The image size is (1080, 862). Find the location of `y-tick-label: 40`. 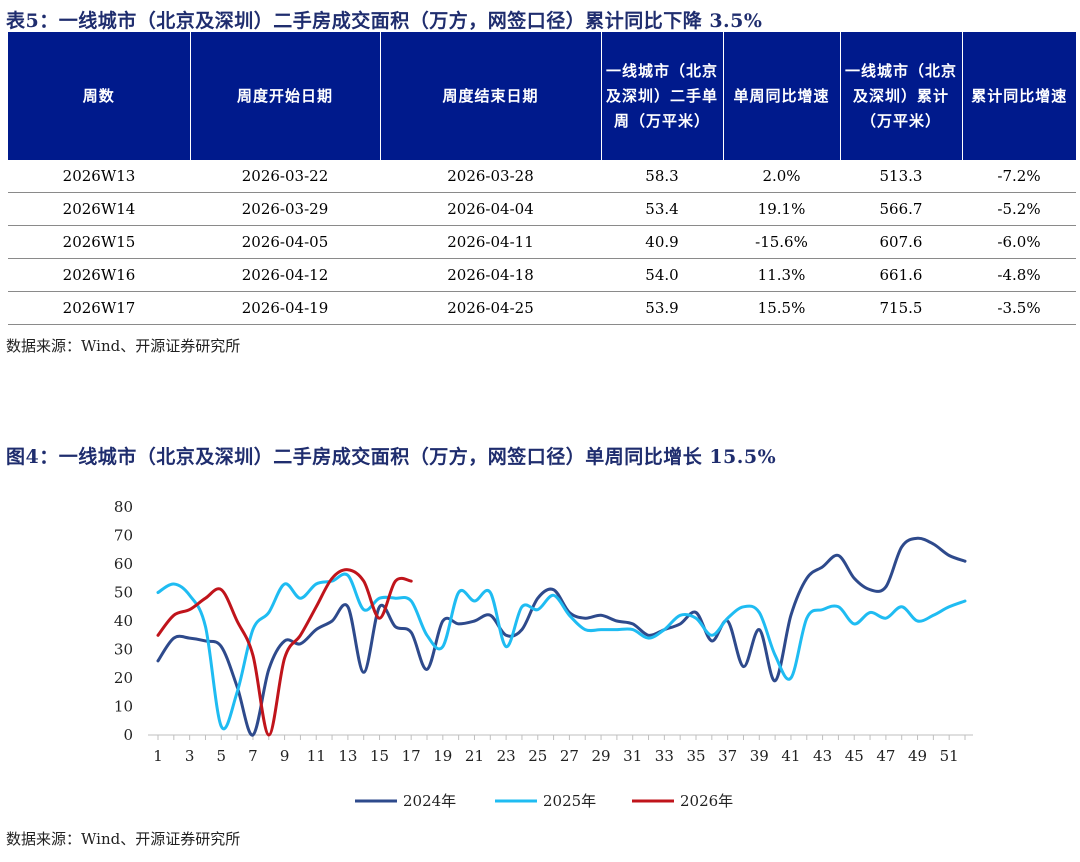

y-tick-label: 40 is located at coordinates (123, 621).